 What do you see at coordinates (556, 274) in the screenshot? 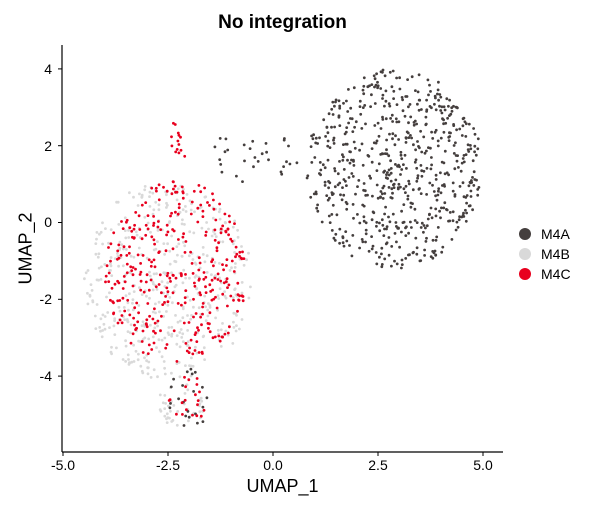
I see `legend-label: M4C` at bounding box center [556, 274].